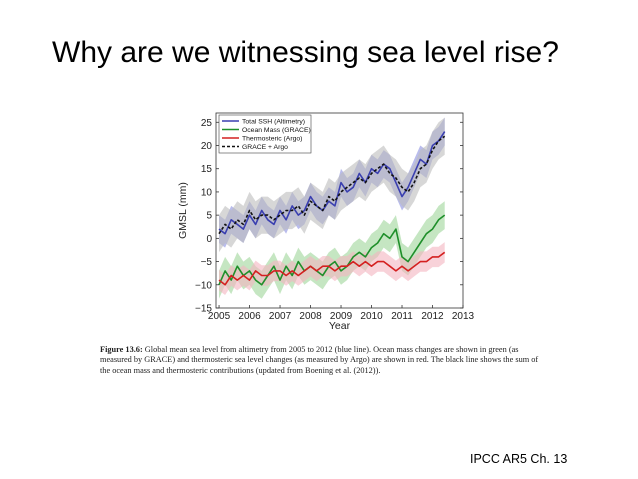 Image resolution: width=638 pixels, height=479 pixels. Describe the element at coordinates (203, 285) in the screenshot. I see `y-tick-label: −10` at that location.